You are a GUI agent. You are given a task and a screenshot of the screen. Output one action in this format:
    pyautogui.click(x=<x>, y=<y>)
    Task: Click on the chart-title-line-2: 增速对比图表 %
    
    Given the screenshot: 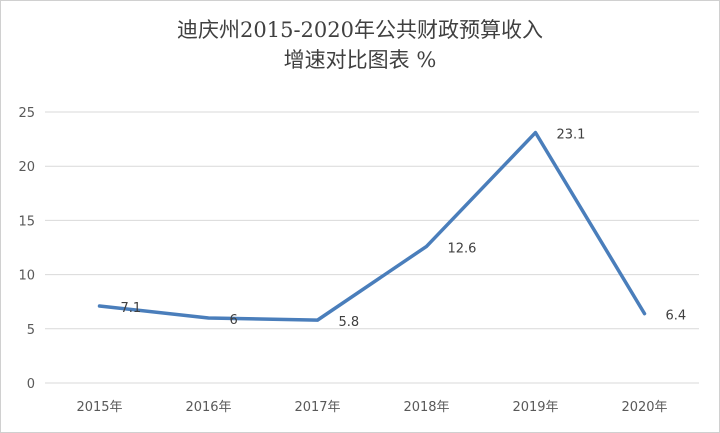 What is the action you would take?
    pyautogui.click(x=360, y=60)
    